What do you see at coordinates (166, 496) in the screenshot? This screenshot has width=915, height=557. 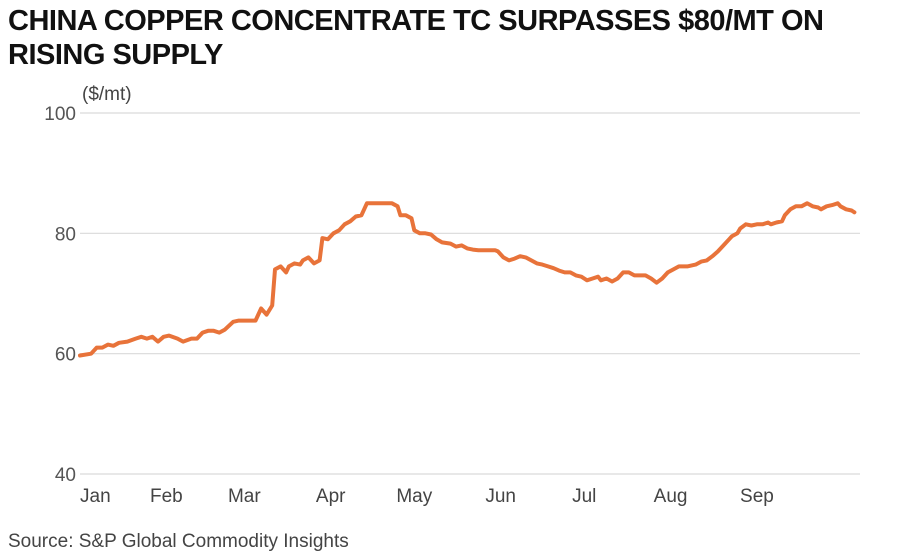 I see `x-tick-label: Feb` at bounding box center [166, 496].